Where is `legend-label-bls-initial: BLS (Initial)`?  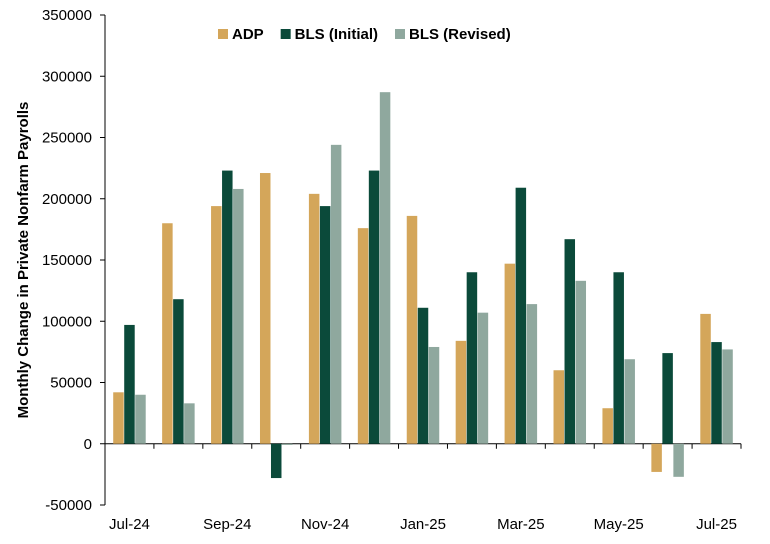
legend-label-bls-initial: BLS (Initial) is located at coordinates (336, 34).